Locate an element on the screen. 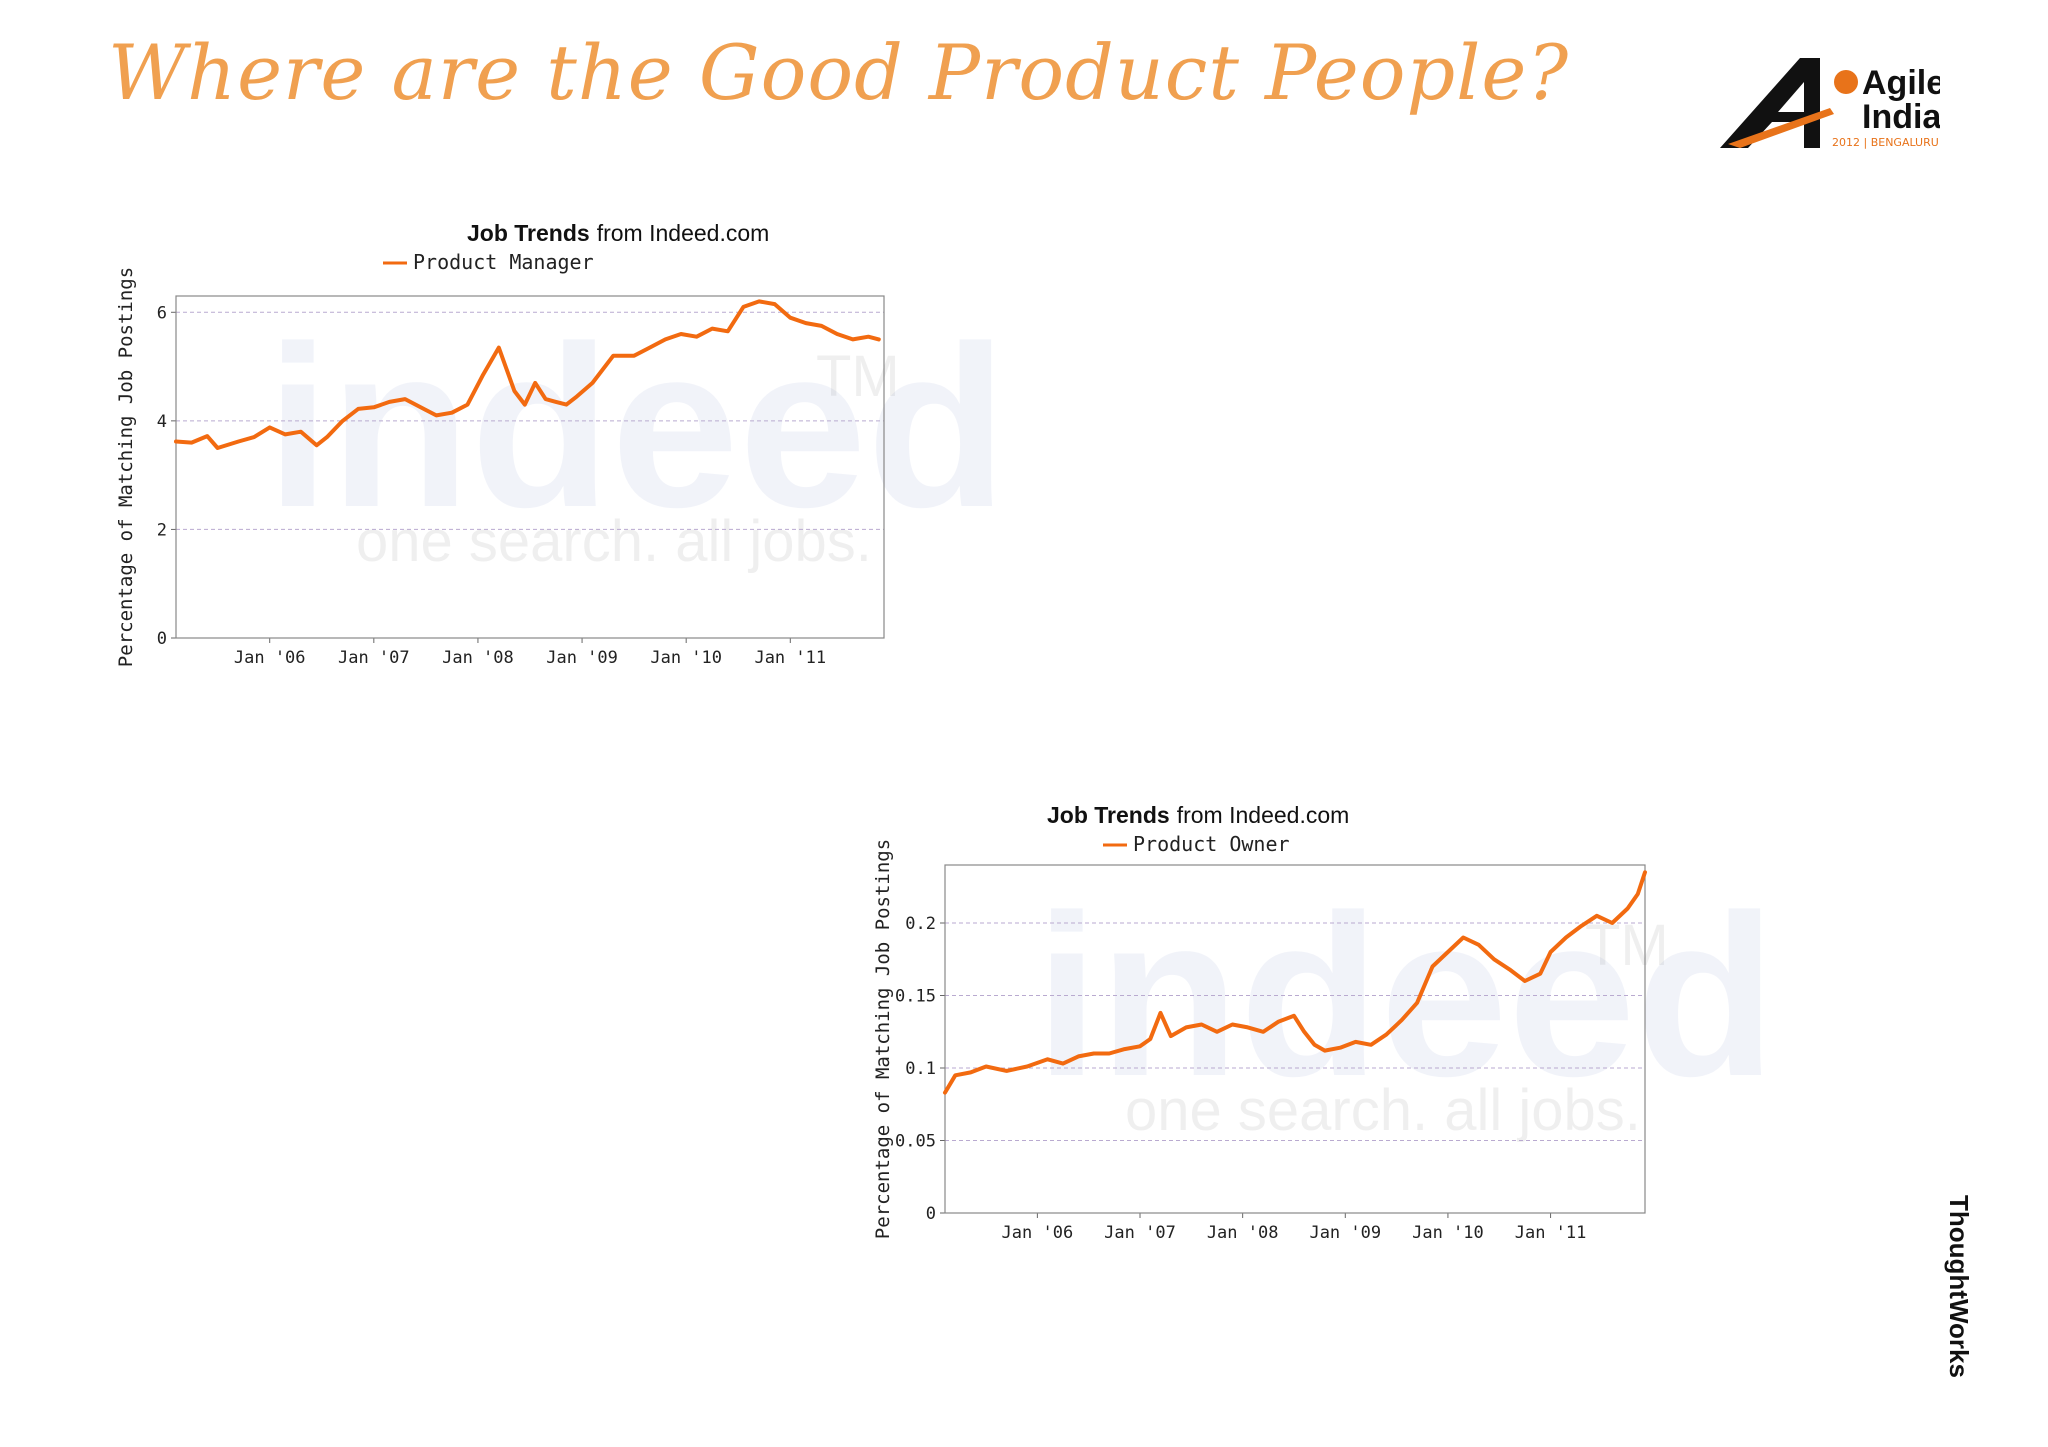  x-tick-label: Jan '08 is located at coordinates (478, 658).